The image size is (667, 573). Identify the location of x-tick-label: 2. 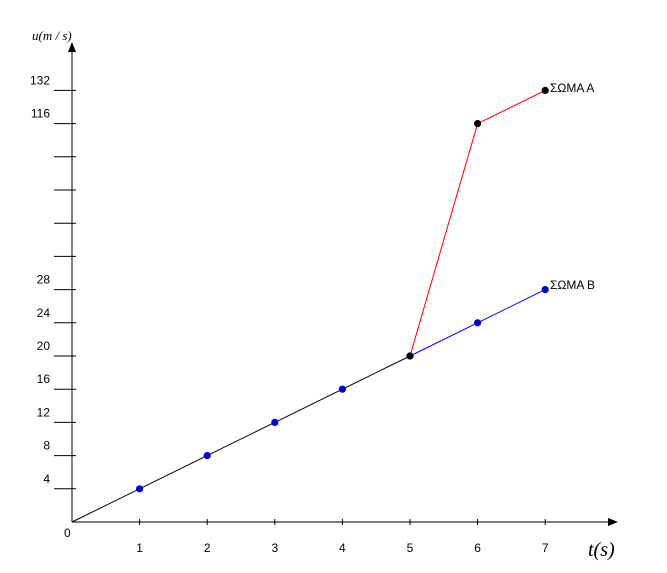
(207, 548).